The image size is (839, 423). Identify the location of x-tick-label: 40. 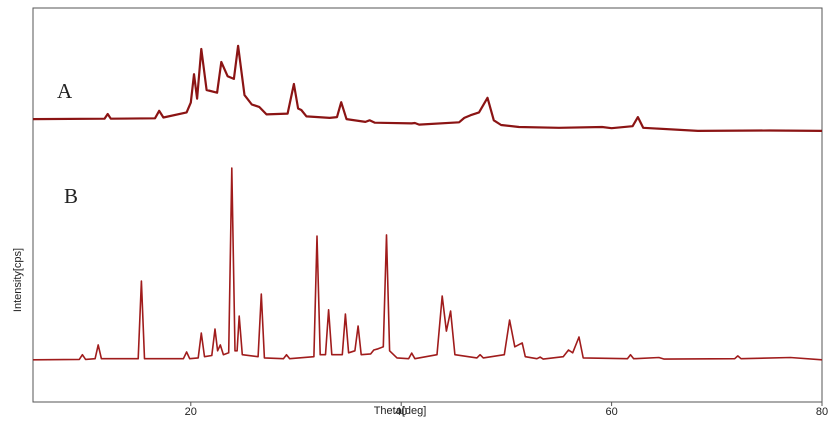
(401, 412).